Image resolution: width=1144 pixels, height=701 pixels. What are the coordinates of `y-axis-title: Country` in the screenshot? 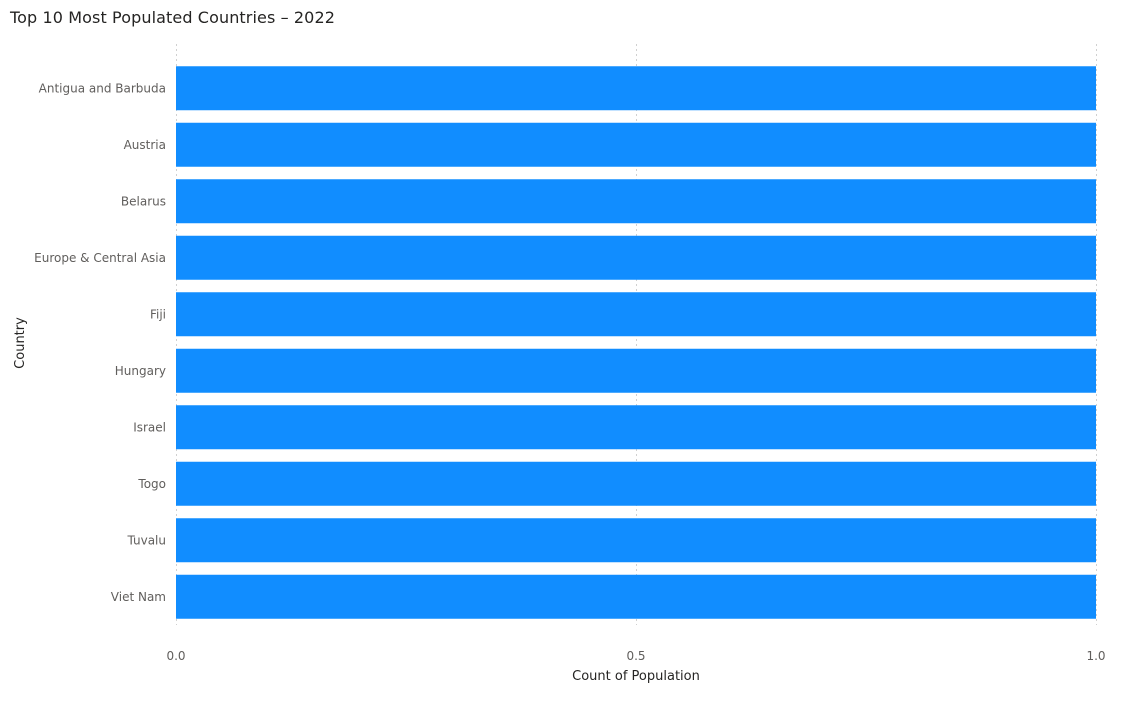 It's located at (20, 343).